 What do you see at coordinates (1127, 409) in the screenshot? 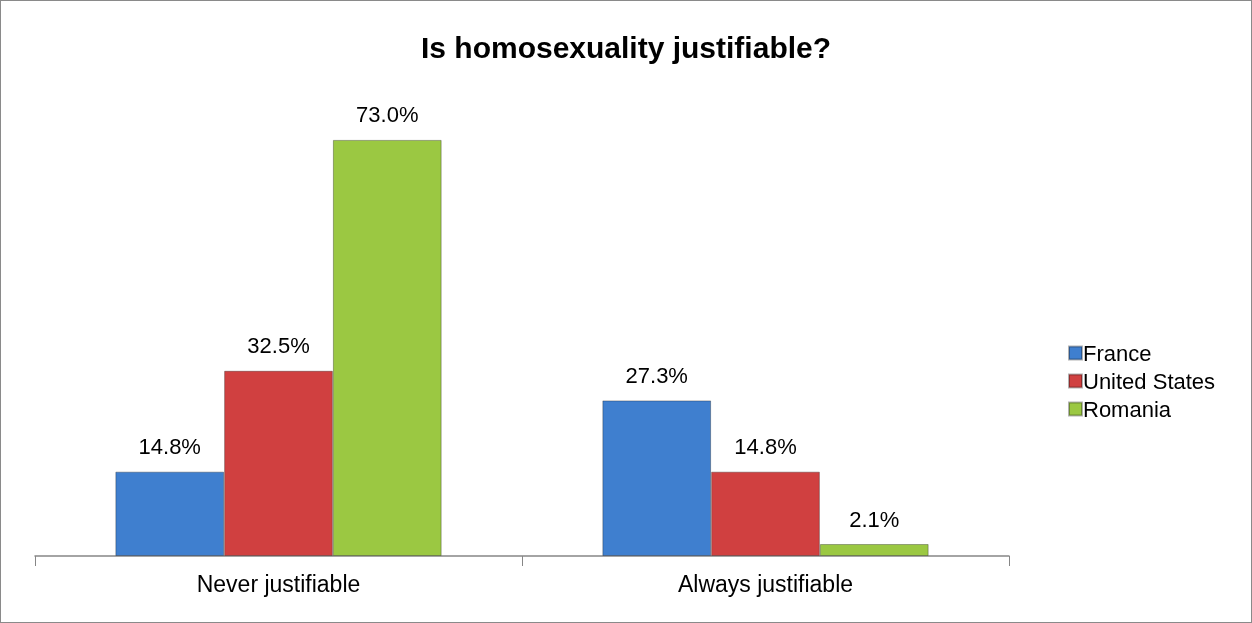
I see `legend-label: Romania` at bounding box center [1127, 409].